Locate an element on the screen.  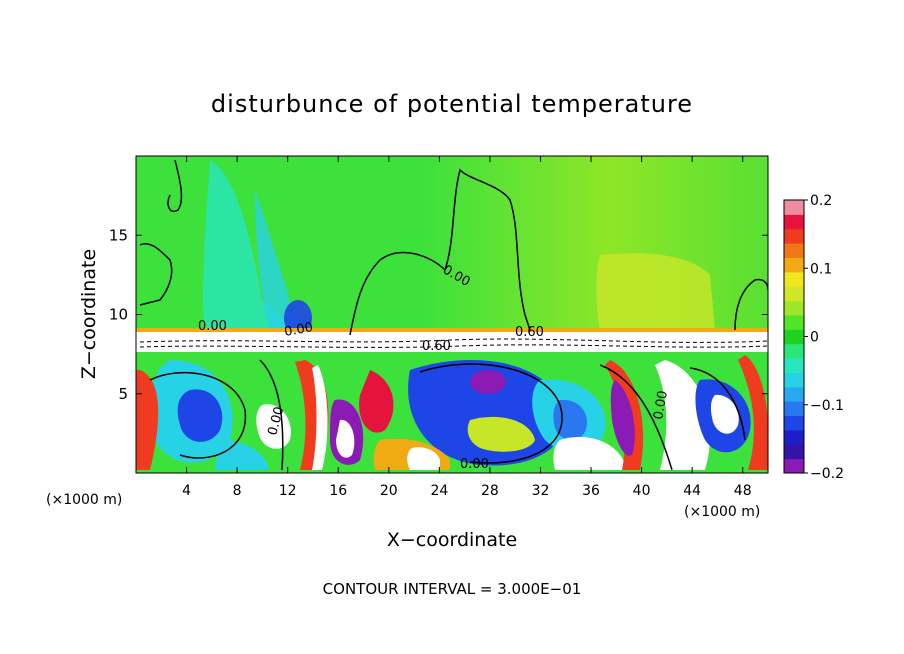
x-tick-label: 16 is located at coordinates (338, 491).